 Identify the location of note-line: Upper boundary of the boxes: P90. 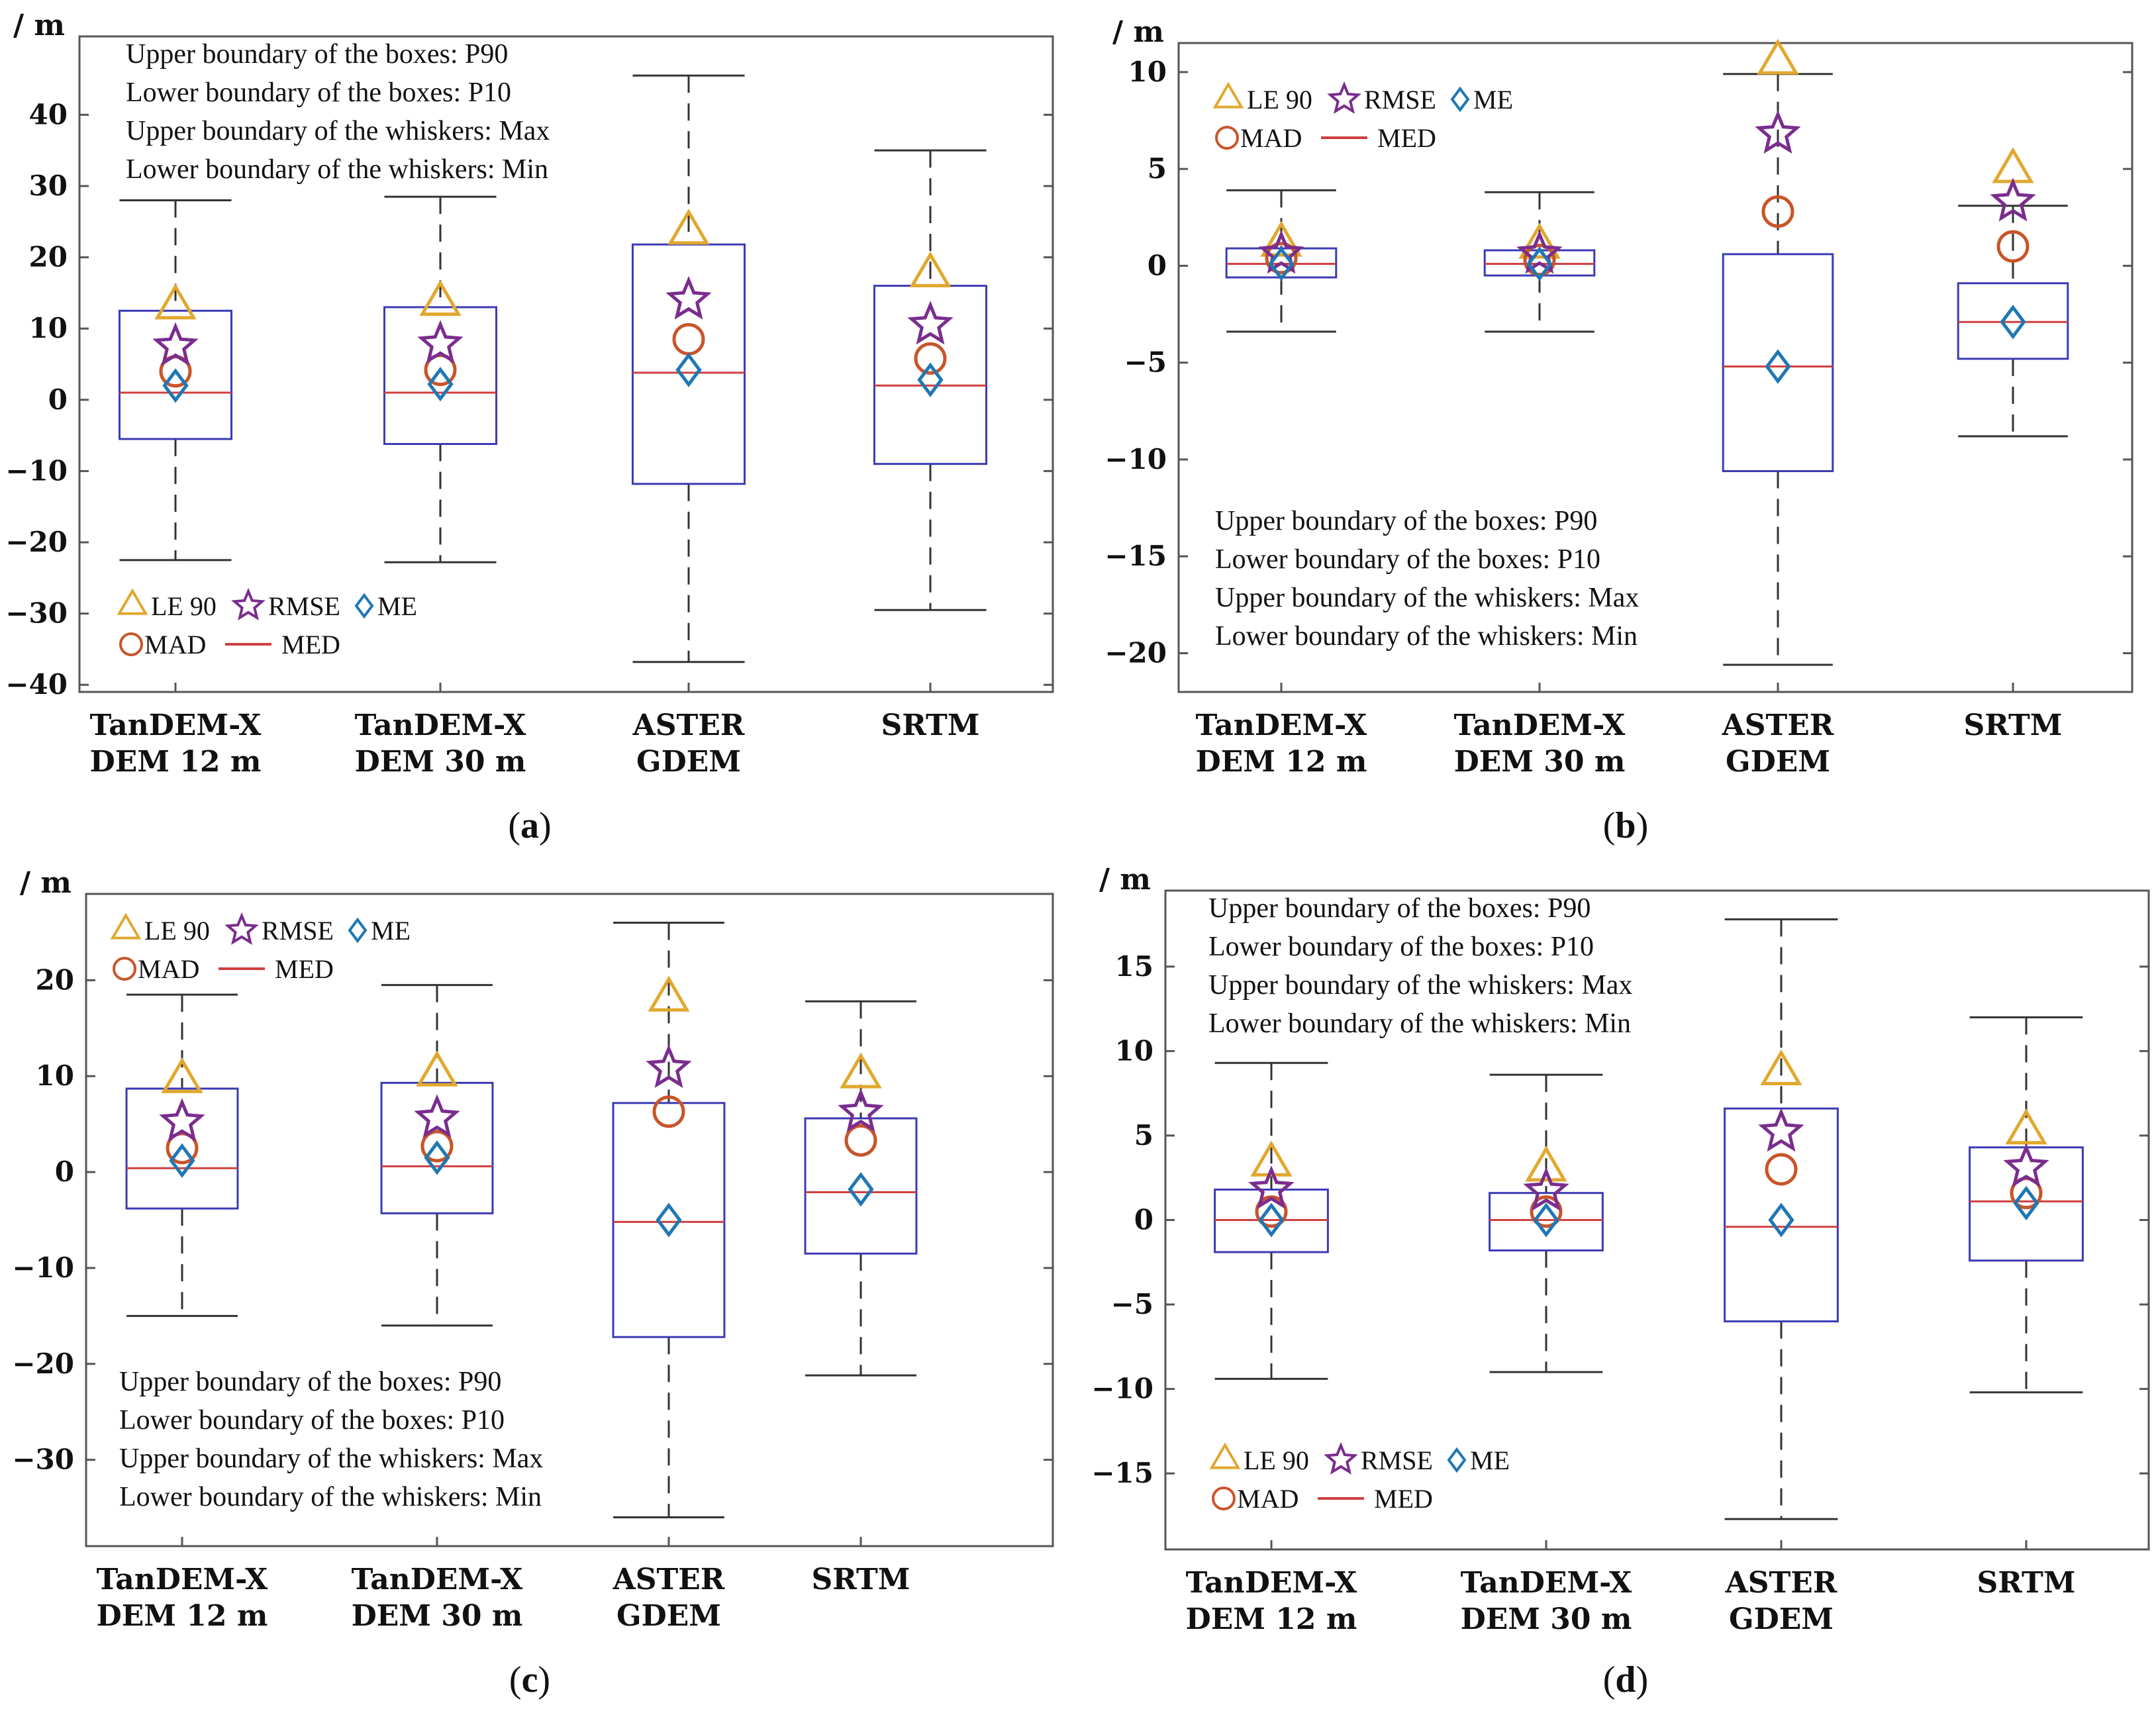
(1399, 908).